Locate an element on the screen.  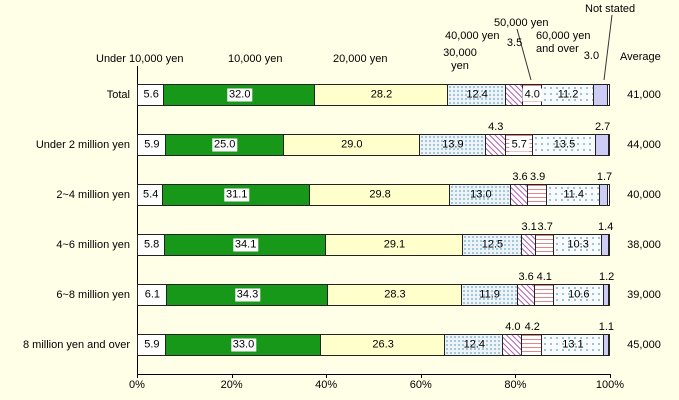
segment-value-label: 25.0 is located at coordinates (224, 145).